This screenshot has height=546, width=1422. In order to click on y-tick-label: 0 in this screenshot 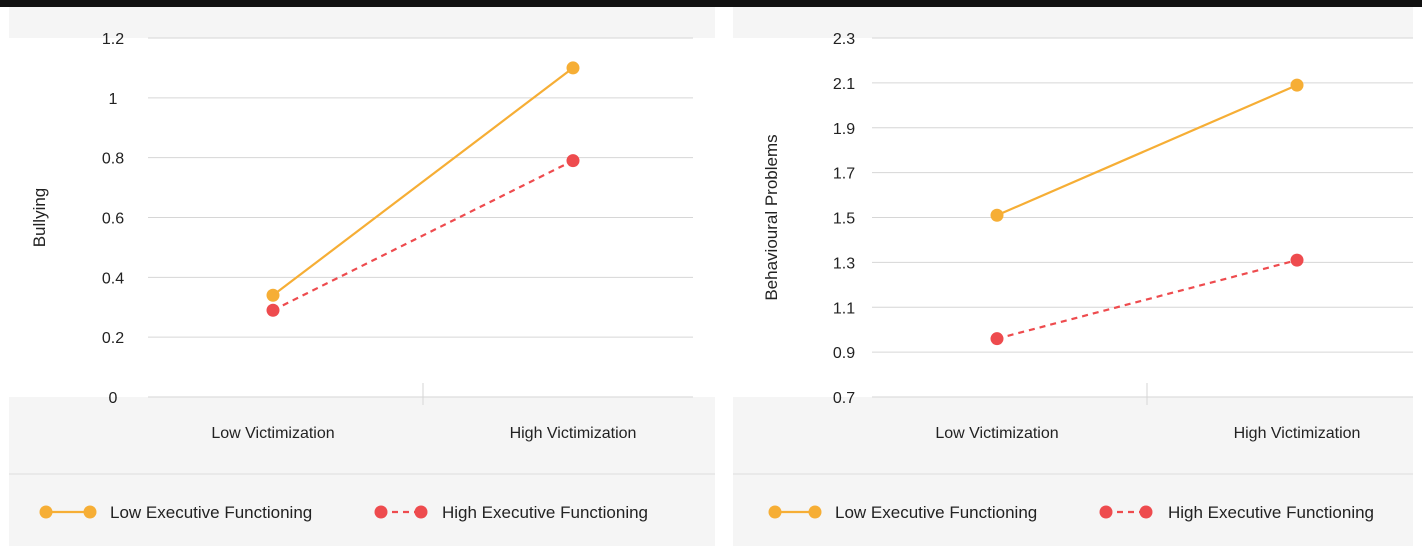, I will do `click(113, 398)`.